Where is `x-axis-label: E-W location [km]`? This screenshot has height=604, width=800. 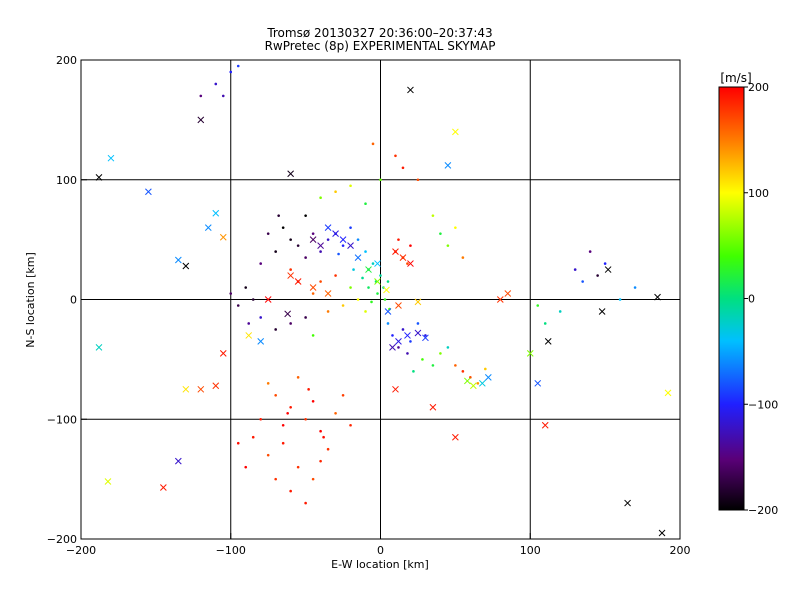 x-axis-label: E-W location [km] is located at coordinates (380, 564).